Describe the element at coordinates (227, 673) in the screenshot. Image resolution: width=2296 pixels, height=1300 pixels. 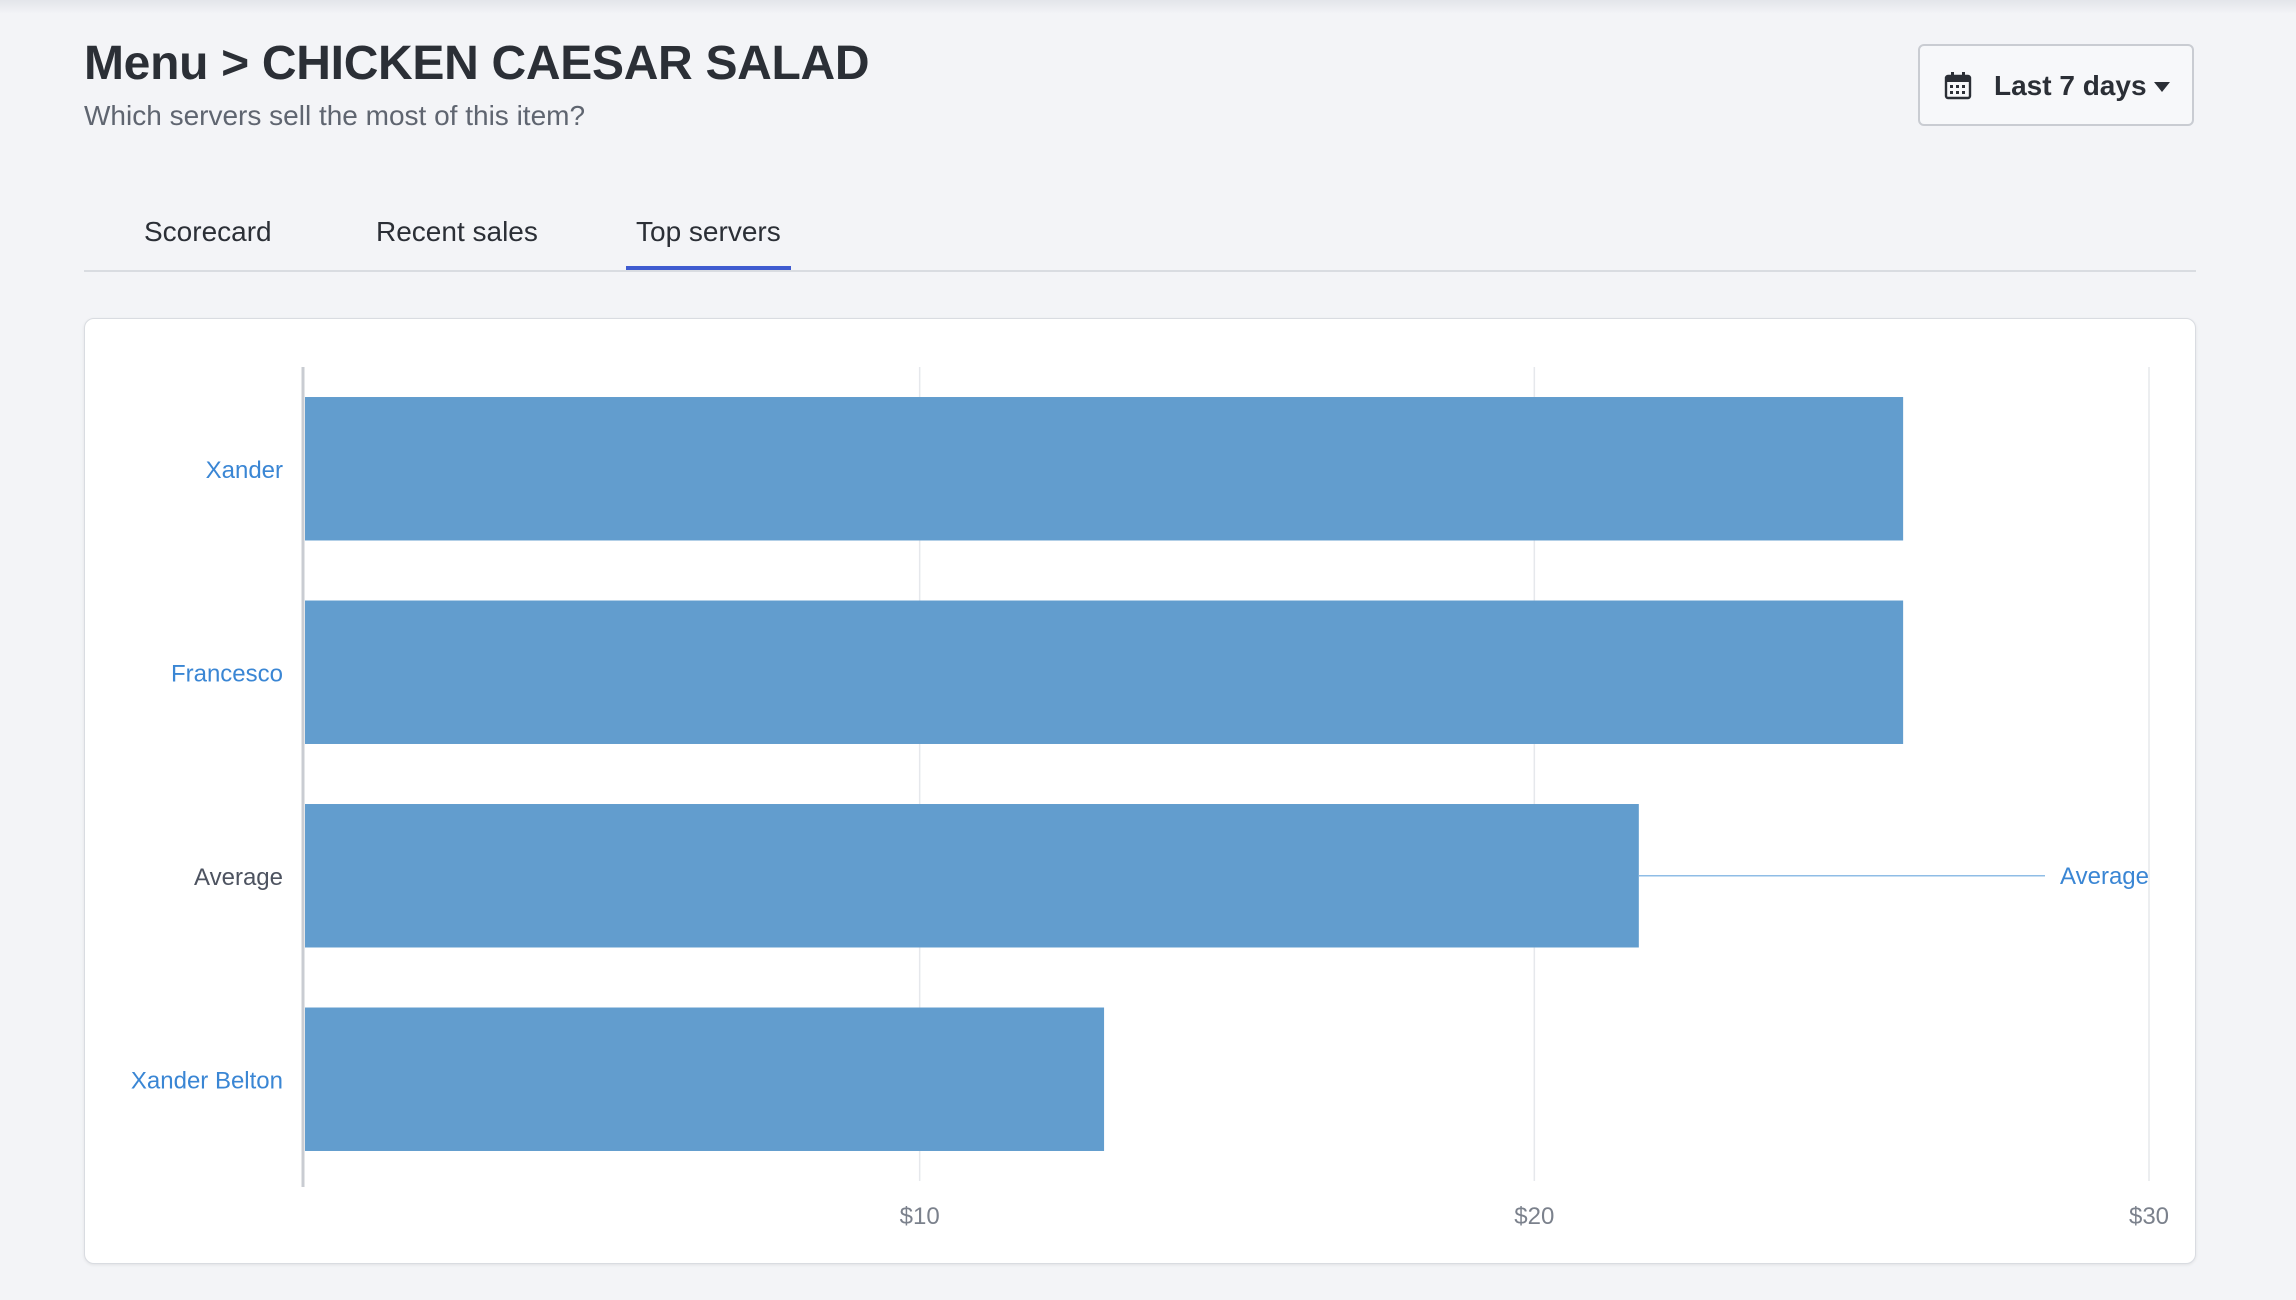
I see `category-label: Francesco` at that location.